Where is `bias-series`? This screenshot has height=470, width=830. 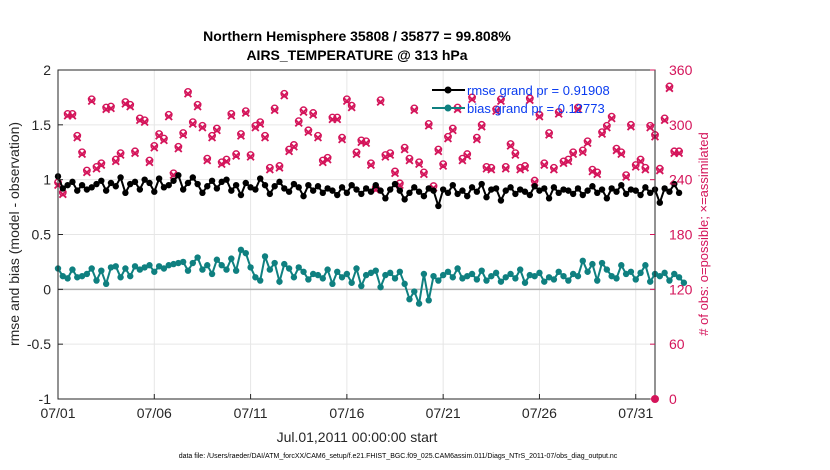
bias-series is located at coordinates (371, 277).